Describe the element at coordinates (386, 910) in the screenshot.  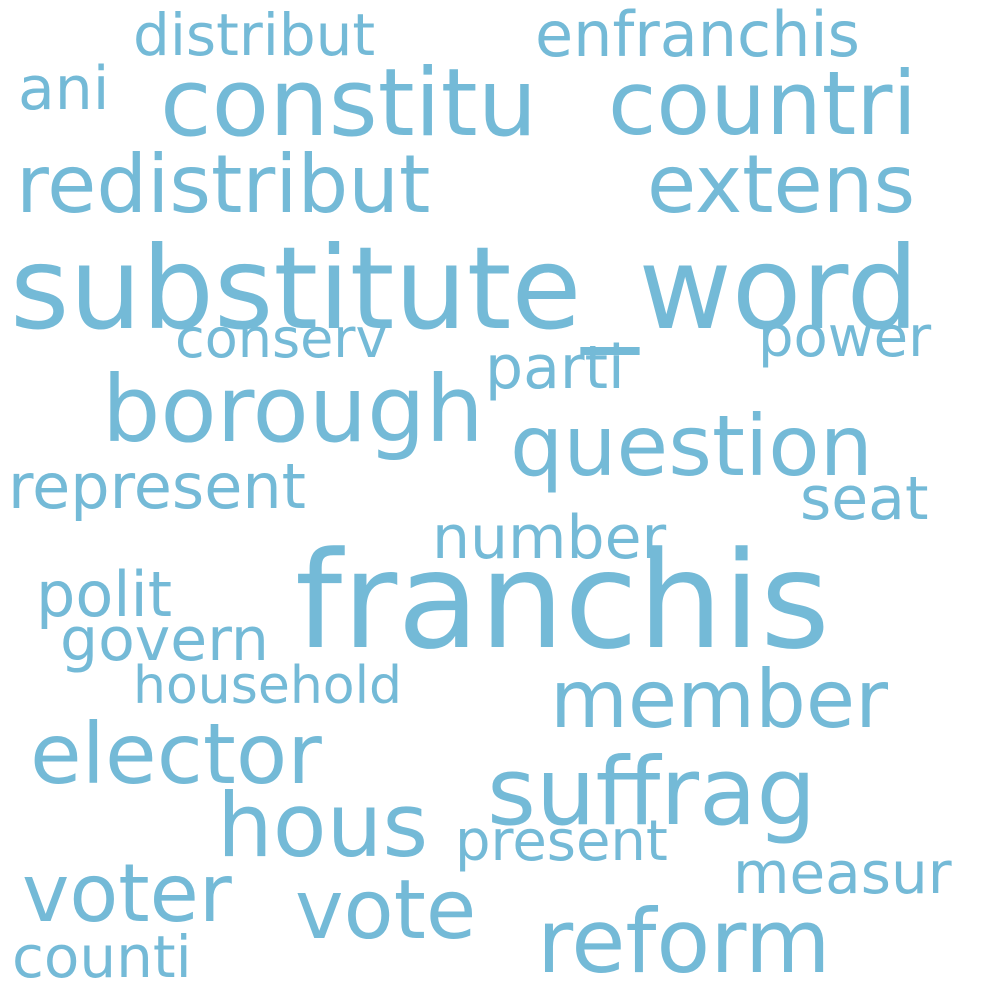
I see `word-vote: vote` at that location.